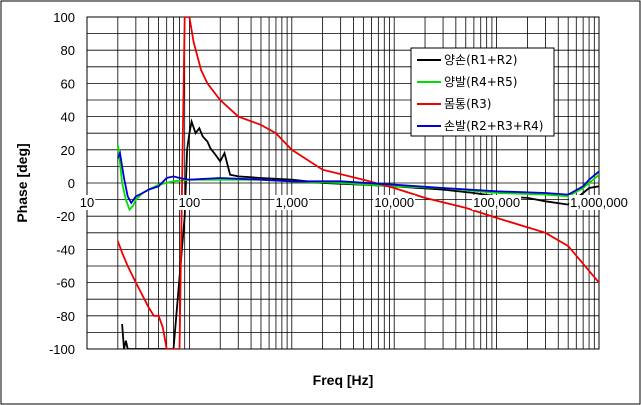 The height and width of the screenshot is (405, 641). I want to click on legend: 양손(R1+R2) 양발(R4+R5) 몸통(R3) 손발(R2+R3+R4), so click(482, 92).